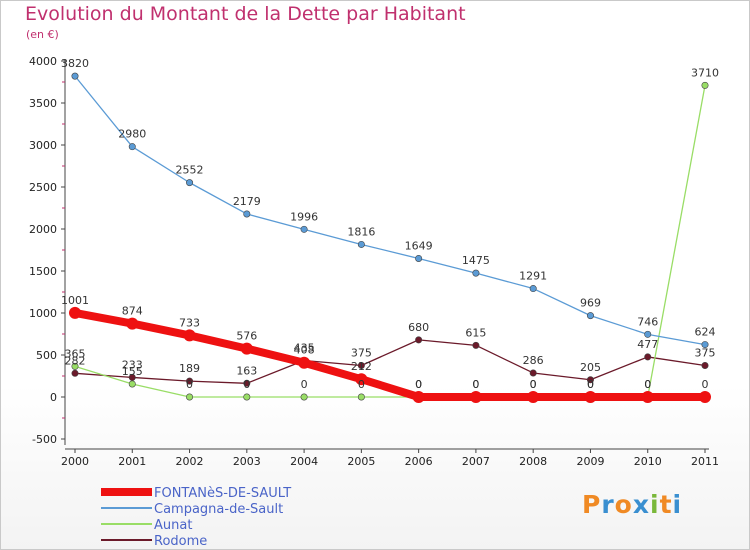 This screenshot has height=550, width=750. What do you see at coordinates (75, 63) in the screenshot?
I see `data-label: 3820` at bounding box center [75, 63].